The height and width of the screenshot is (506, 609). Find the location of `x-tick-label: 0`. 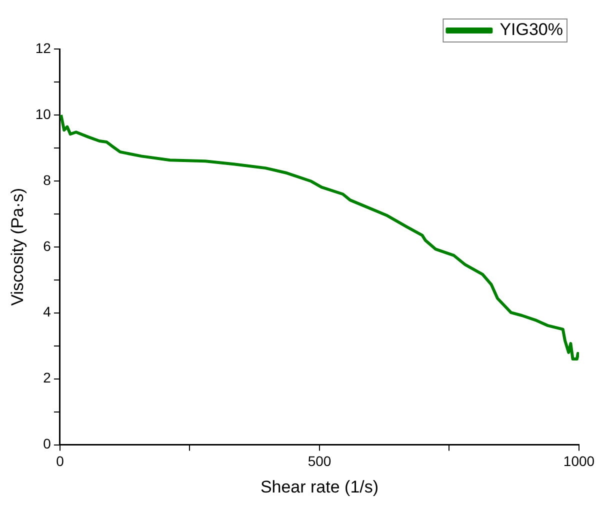

x-tick-label: 0 is located at coordinates (60, 461).